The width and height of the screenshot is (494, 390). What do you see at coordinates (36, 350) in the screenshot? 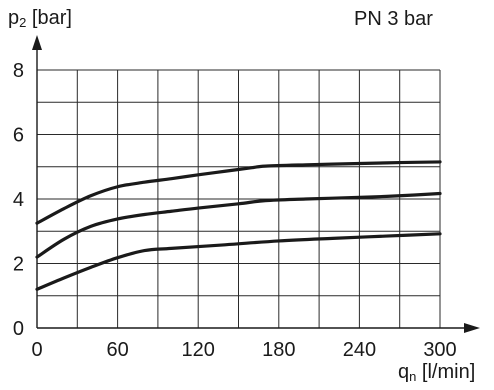
I see `x-tick-label: 0` at bounding box center [36, 350].